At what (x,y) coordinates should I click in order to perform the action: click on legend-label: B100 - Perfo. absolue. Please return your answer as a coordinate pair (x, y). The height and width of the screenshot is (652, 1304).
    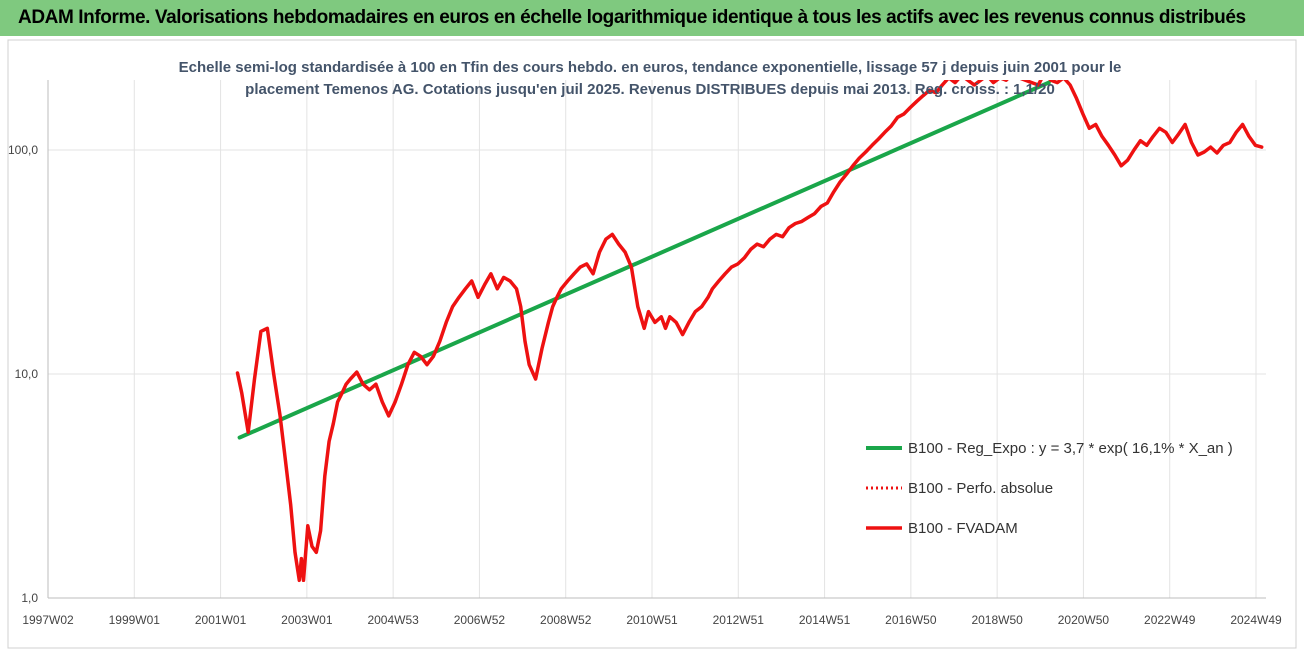
    Looking at the image, I should click on (980, 488).